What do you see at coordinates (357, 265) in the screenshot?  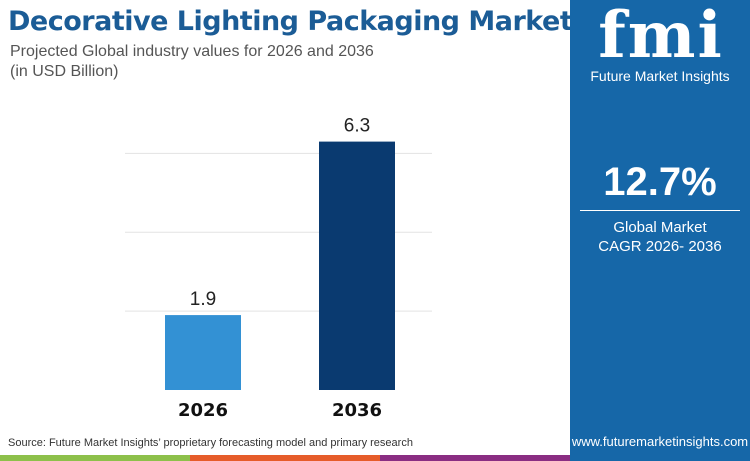 I see `bar-2036` at bounding box center [357, 265].